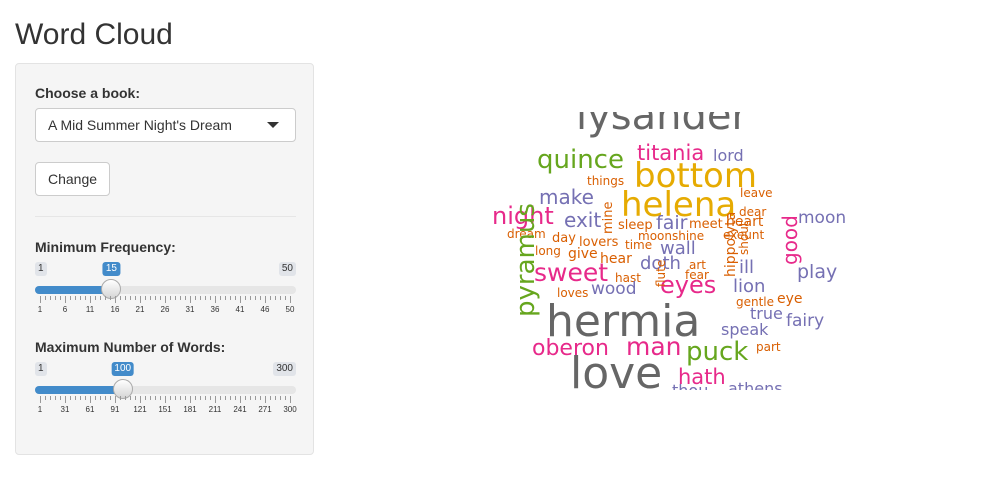 The height and width of the screenshot is (477, 992). Describe the element at coordinates (140, 309) in the screenshot. I see `slider-tick-label: 21` at that location.